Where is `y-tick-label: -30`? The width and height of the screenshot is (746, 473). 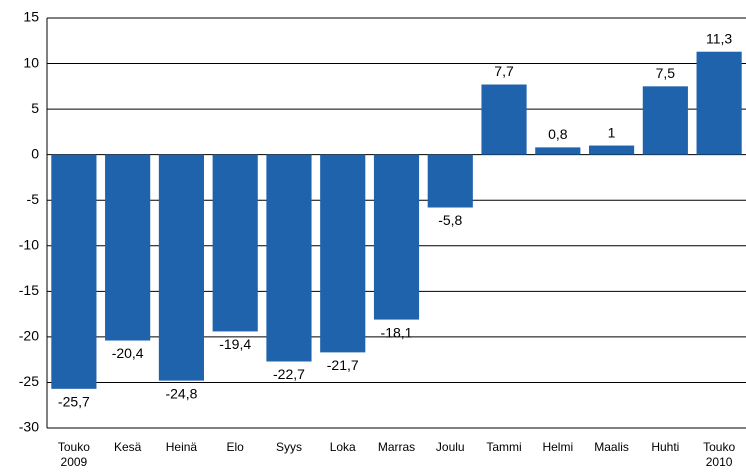
y-tick-label: -30 is located at coordinates (29, 427).